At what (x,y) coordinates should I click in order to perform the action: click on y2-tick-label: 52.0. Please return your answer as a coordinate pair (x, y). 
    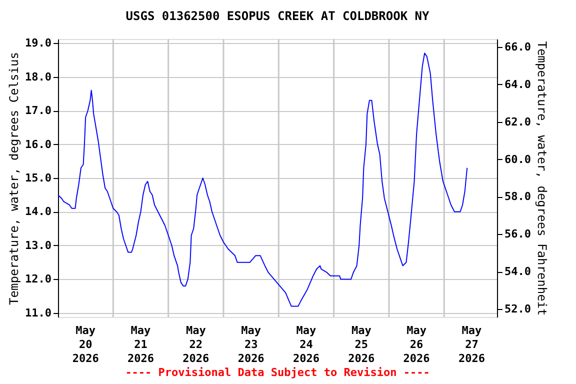
    Looking at the image, I should click on (517, 309).